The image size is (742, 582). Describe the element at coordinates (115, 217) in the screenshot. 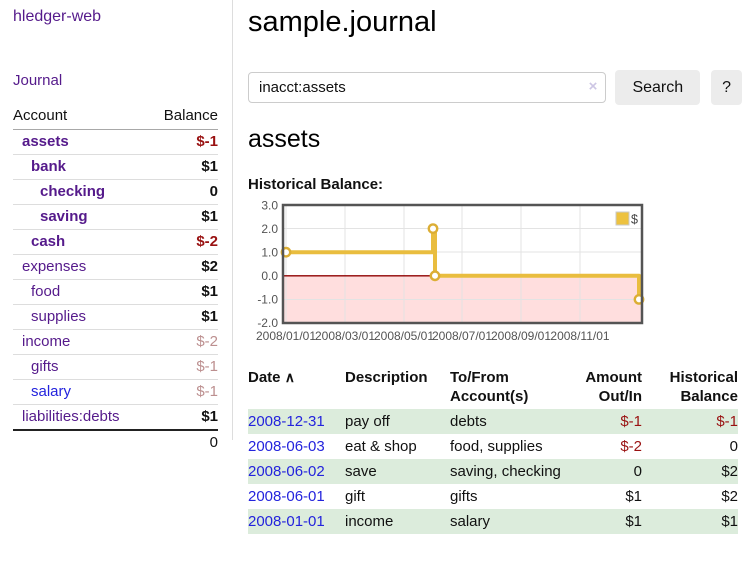

I see `account-row-saving: saving $1` at that location.